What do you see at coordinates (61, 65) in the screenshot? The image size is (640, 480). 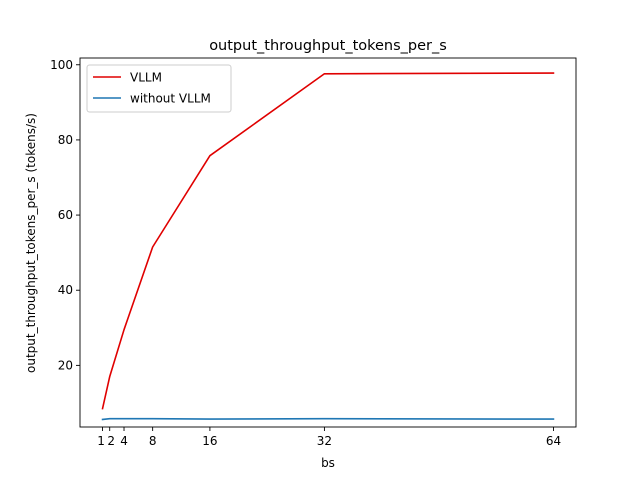 I see `y-tick-label-4: 100` at bounding box center [61, 65].